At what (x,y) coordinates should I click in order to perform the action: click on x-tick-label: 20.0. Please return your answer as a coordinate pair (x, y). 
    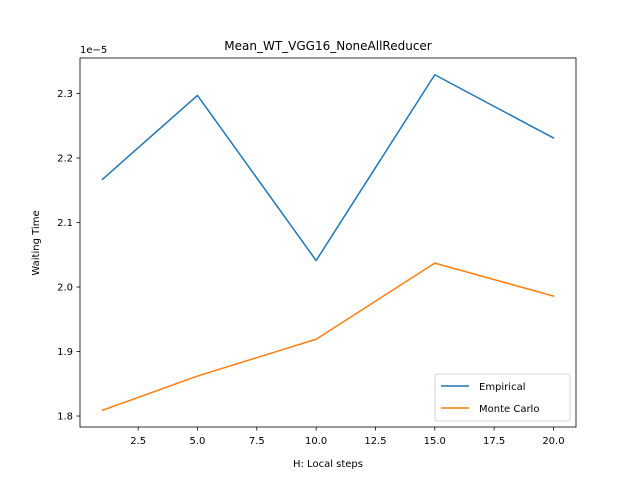
    Looking at the image, I should click on (553, 441).